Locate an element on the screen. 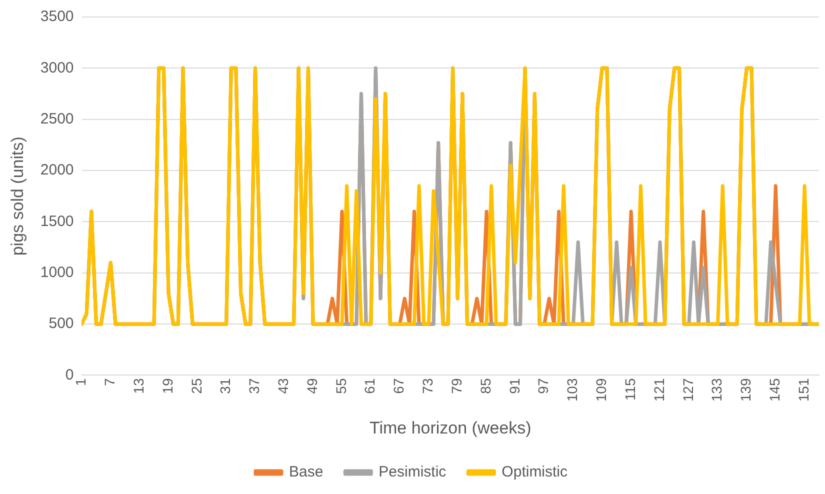 Image resolution: width=825 pixels, height=494 pixels. x-tick-label: 73 is located at coordinates (428, 386).